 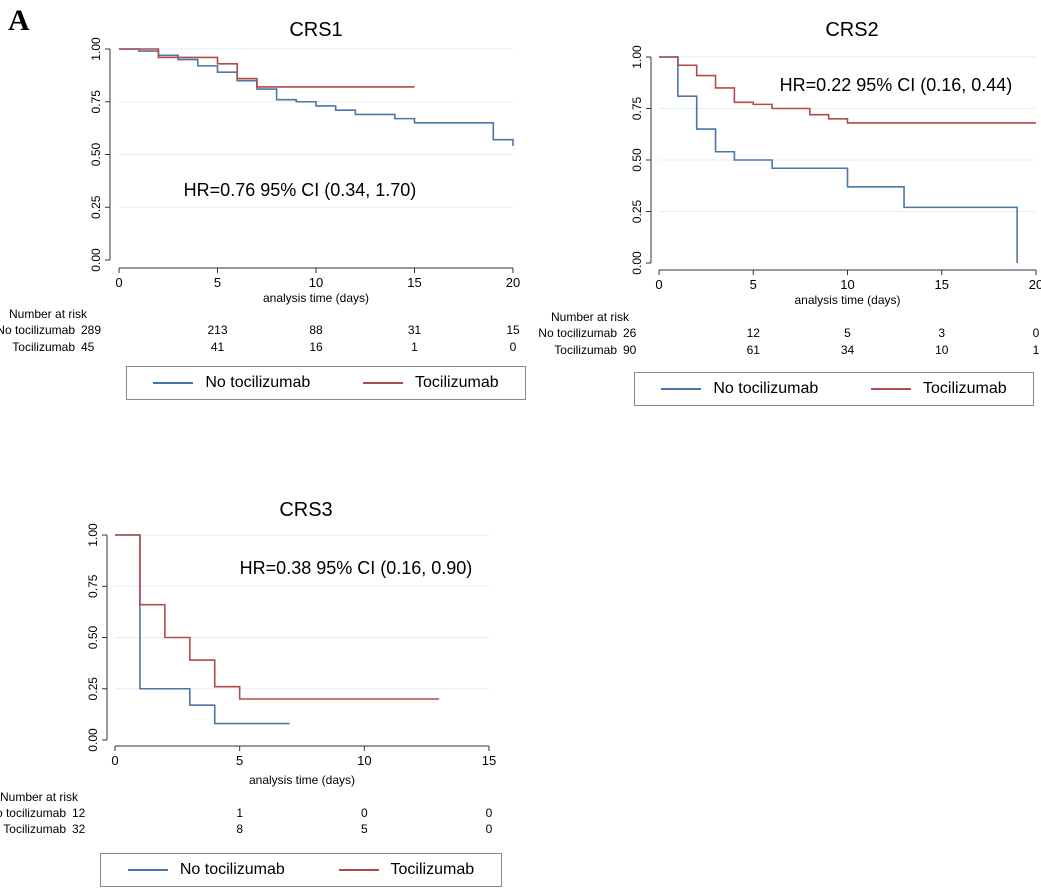 What do you see at coordinates (88, 347) in the screenshot?
I see `risk-value: 45` at bounding box center [88, 347].